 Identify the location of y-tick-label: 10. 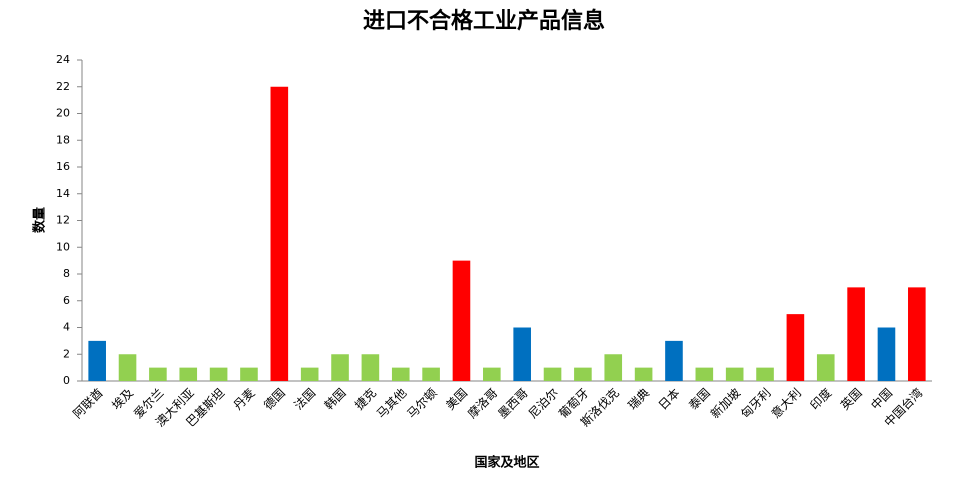
(63, 246).